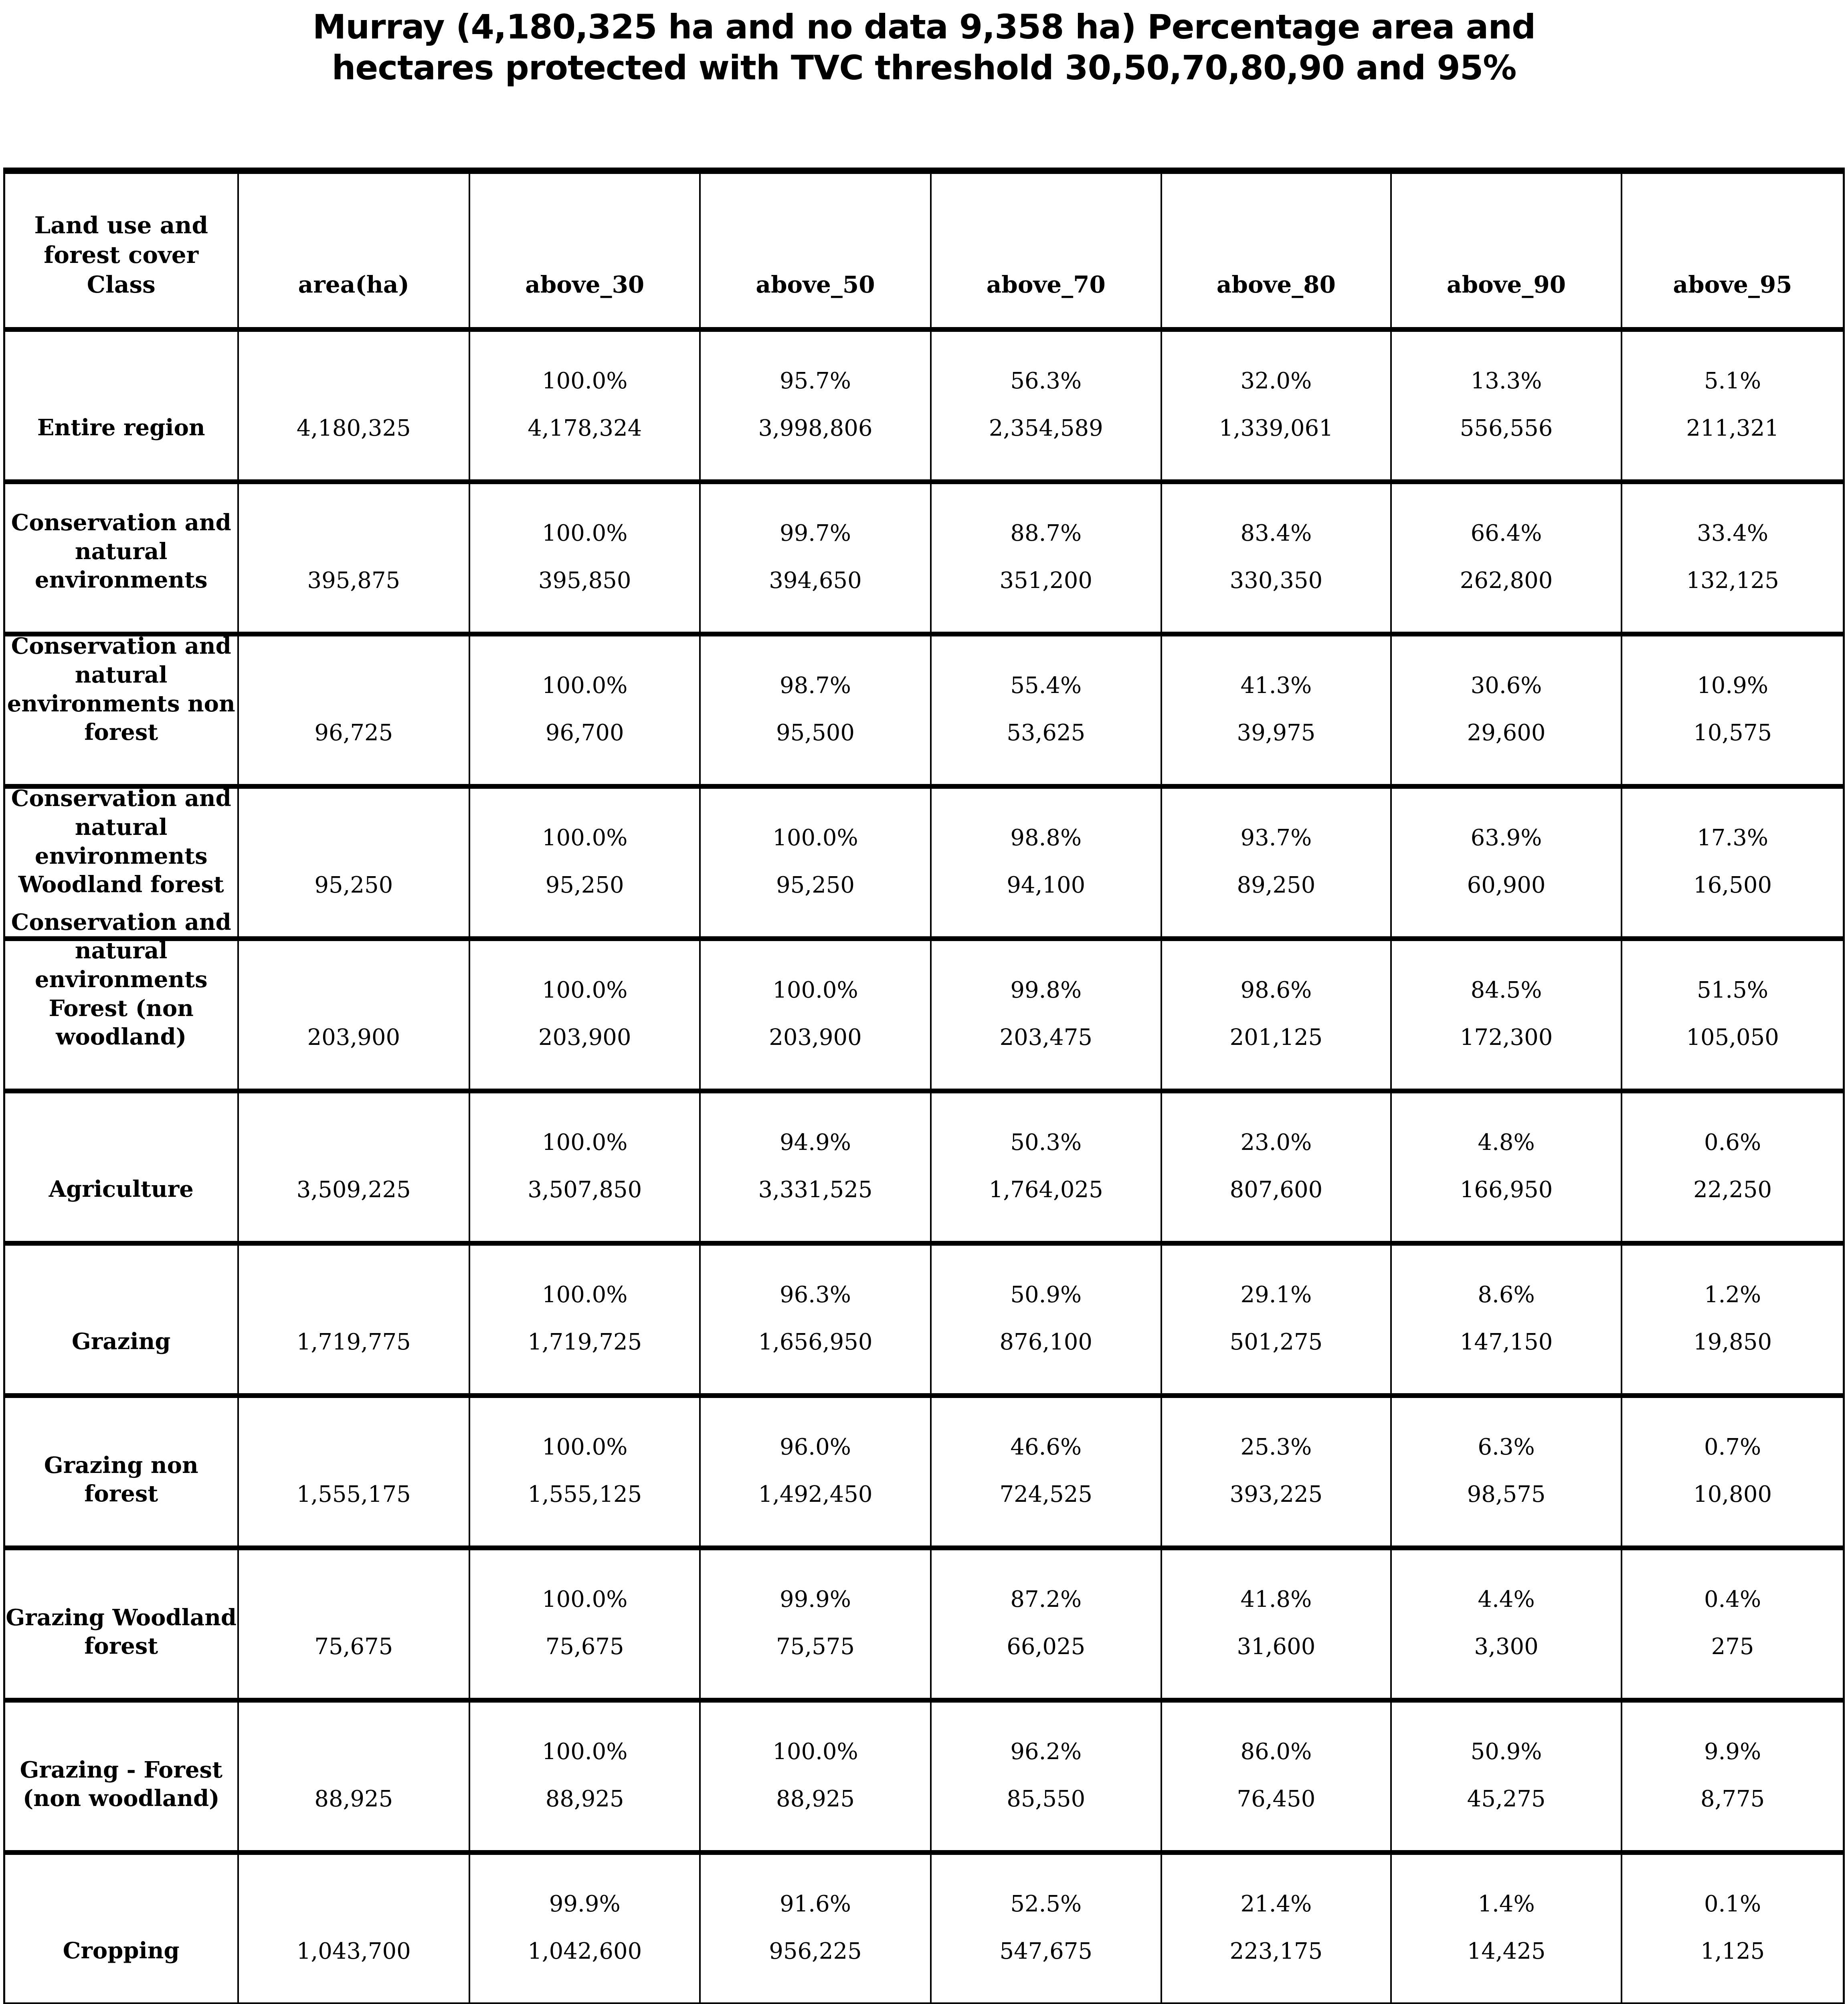  I want to click on above-30-hectares: 95,250, so click(584, 885).